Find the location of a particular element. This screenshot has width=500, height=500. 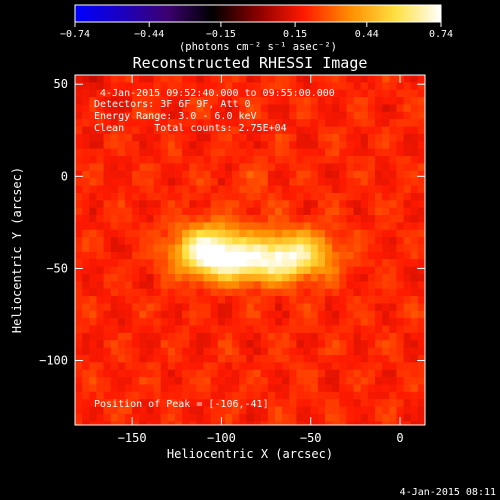

footer-timestamp: 4-Jan-2015 08:11 is located at coordinates (448, 492).